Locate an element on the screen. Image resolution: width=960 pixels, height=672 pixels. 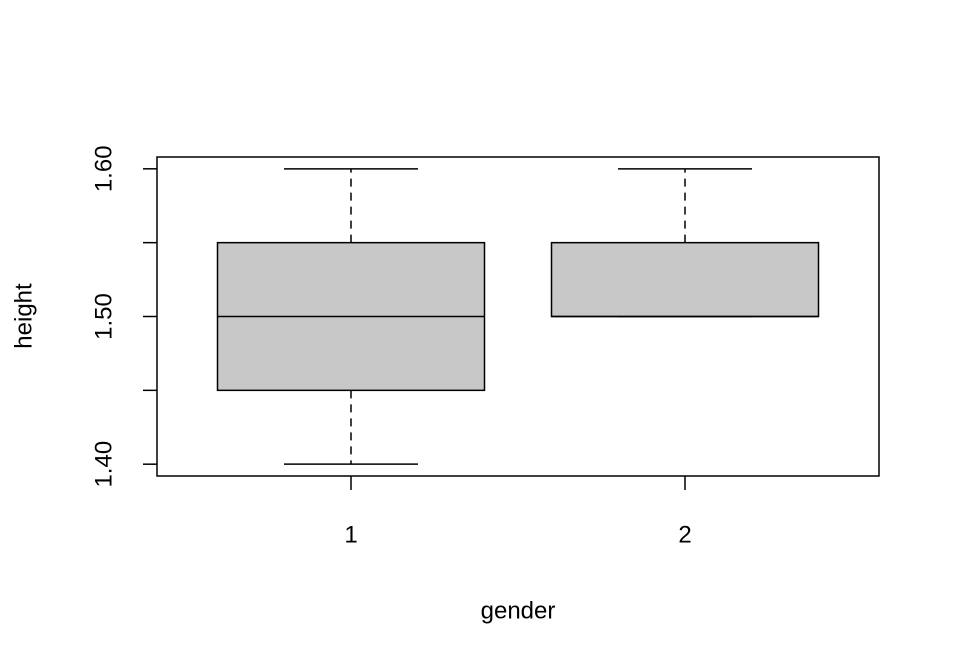
x-tick-label: 1 is located at coordinates (350, 534).